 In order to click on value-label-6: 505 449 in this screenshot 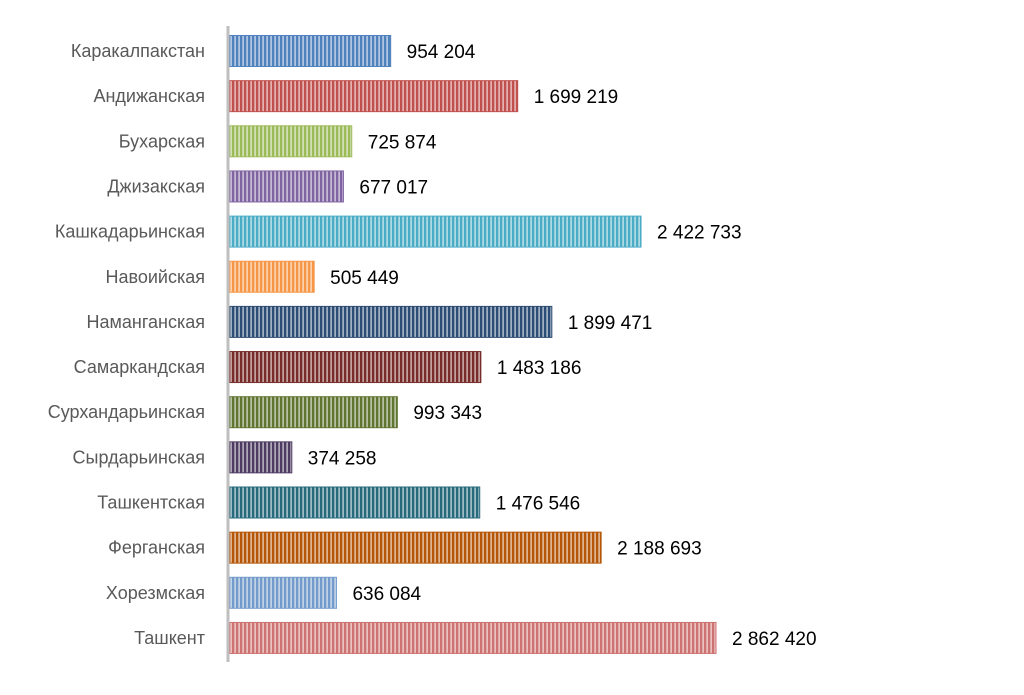, I will do `click(364, 278)`.